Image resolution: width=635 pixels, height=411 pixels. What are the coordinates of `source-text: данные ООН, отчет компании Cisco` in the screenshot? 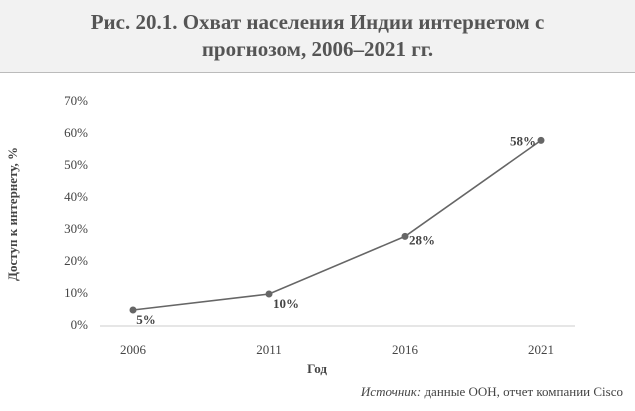 It's located at (523, 391).